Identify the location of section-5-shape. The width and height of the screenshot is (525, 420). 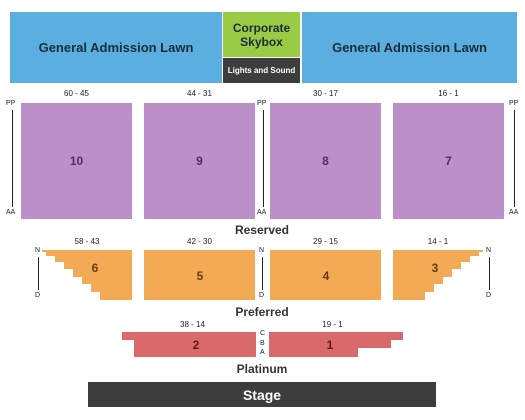
(199, 275).